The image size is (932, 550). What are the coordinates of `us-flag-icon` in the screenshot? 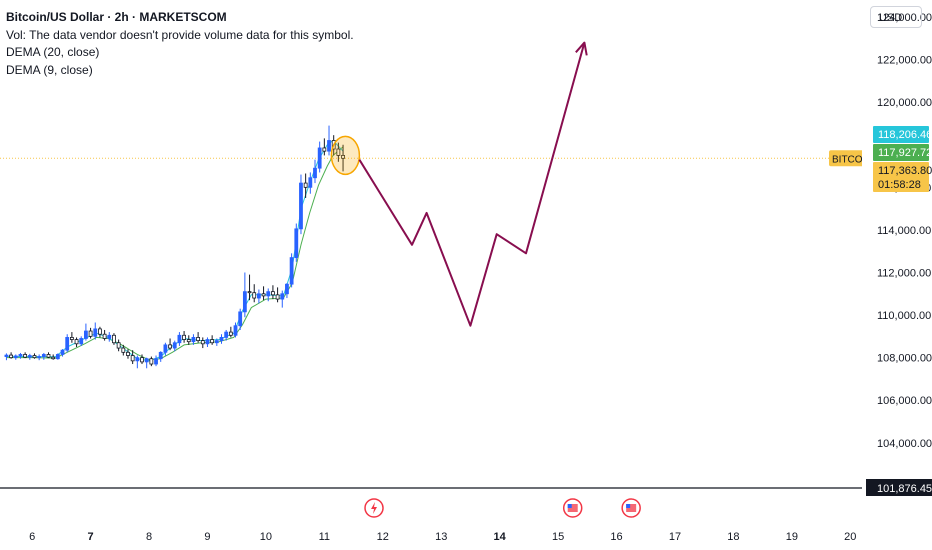 It's located at (572, 508).